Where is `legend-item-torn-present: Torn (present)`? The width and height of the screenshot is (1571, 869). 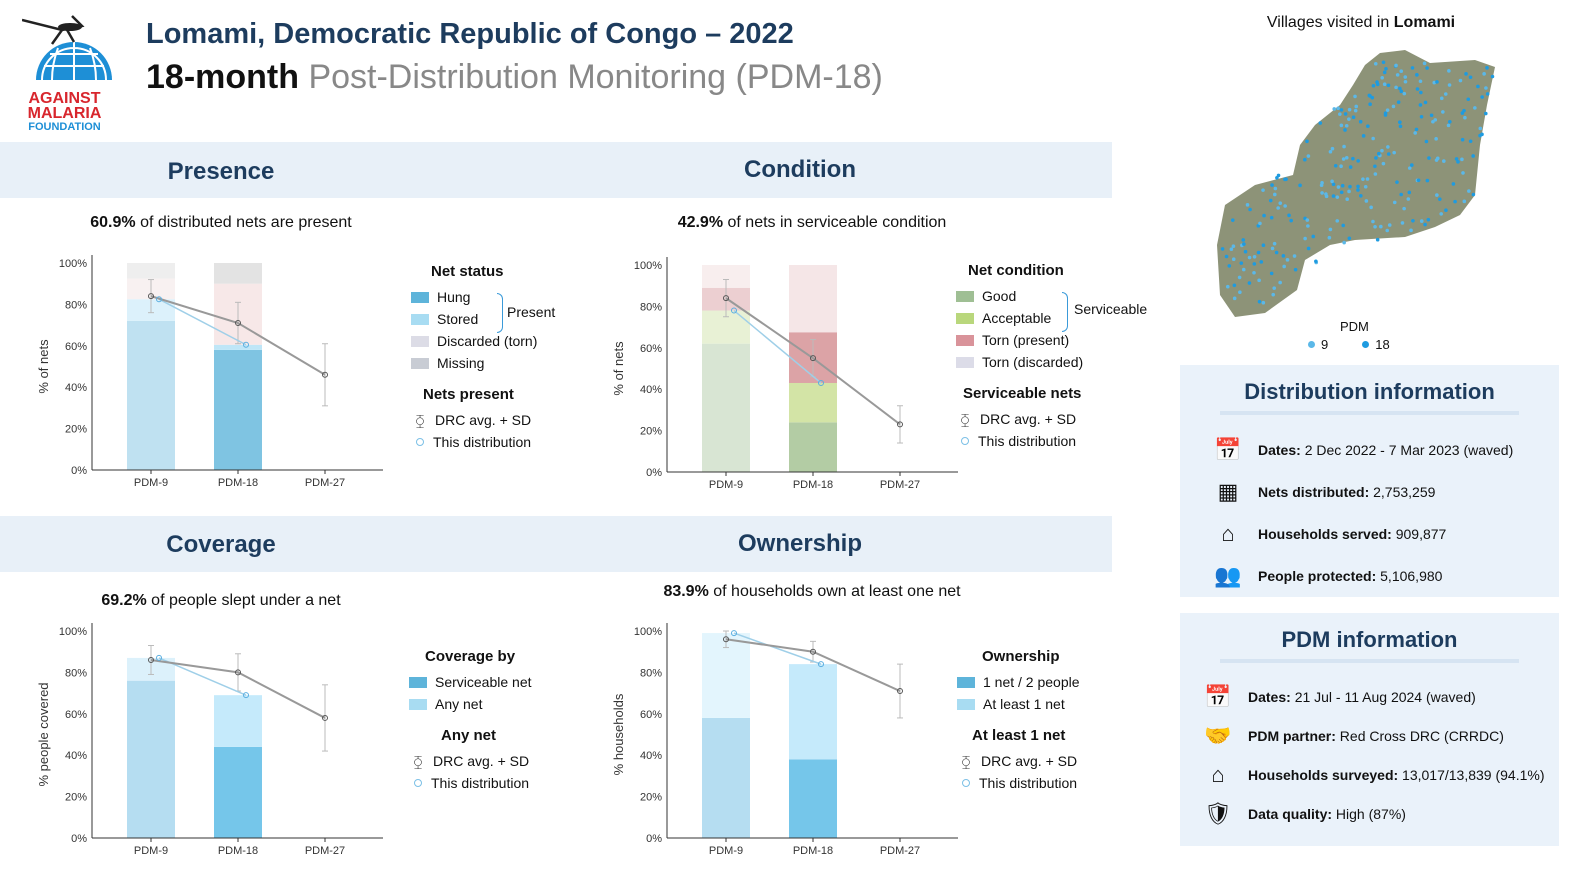
legend-item-torn-present: Torn (present) is located at coordinates (1019, 340).